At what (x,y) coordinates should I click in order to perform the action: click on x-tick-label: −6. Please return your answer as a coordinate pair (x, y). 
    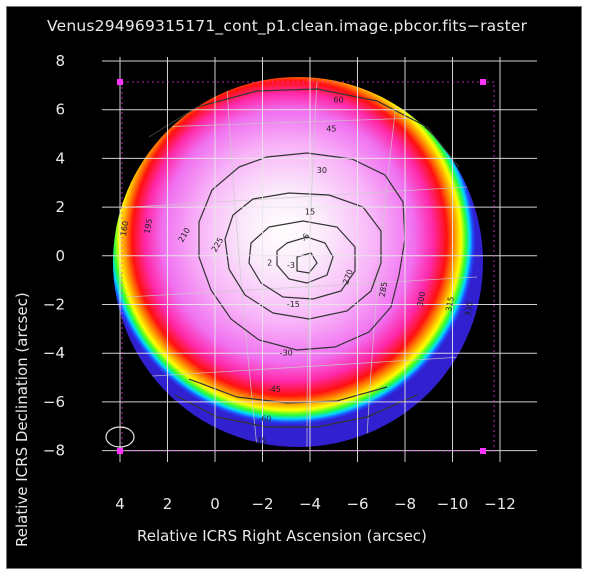
    Looking at the image, I should click on (357, 504).